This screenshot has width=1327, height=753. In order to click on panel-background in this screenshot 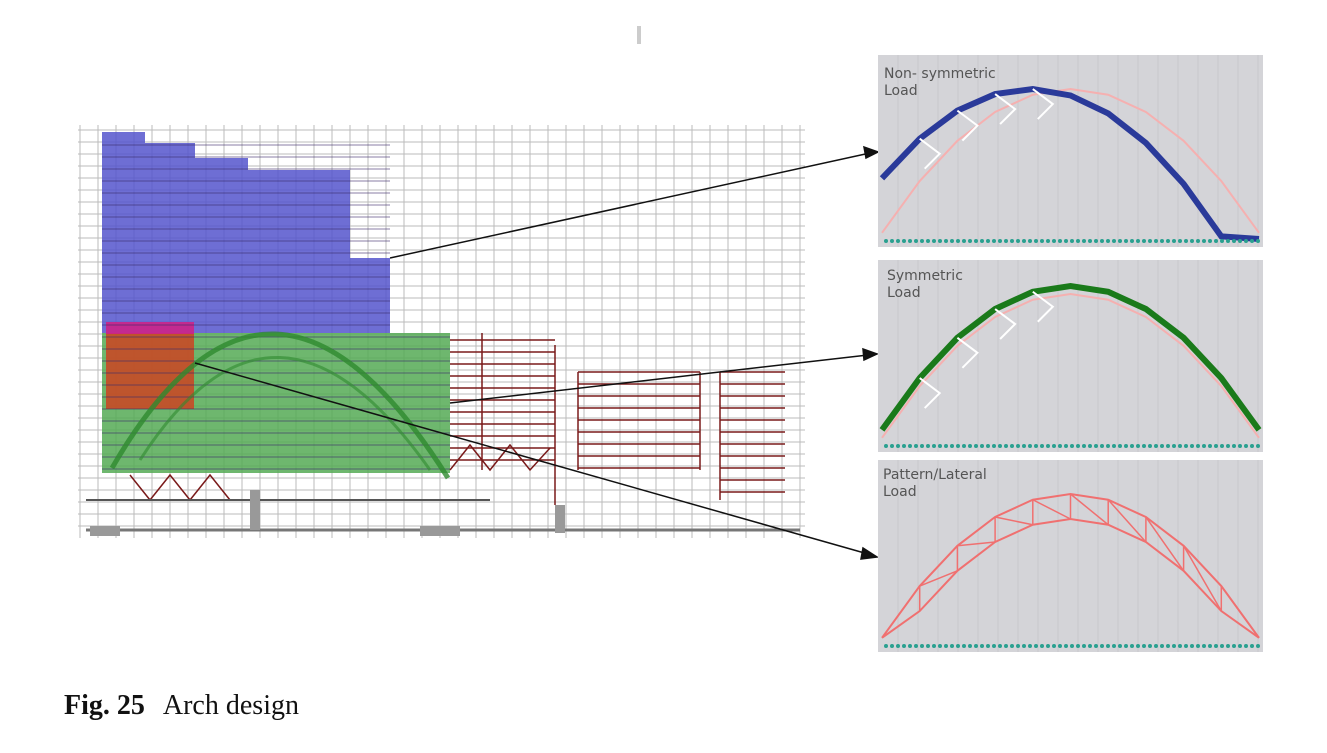, I will do `click(1070, 151)`.